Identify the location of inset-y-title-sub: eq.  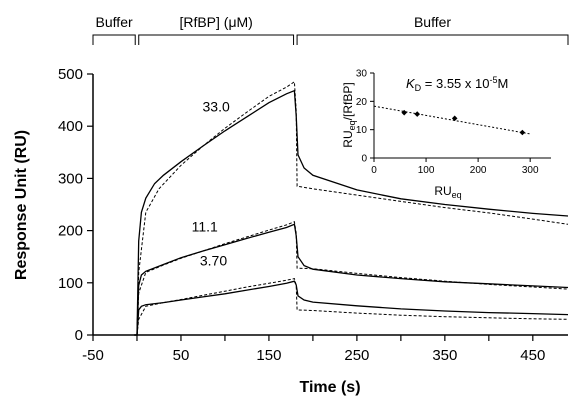
(352, 125).